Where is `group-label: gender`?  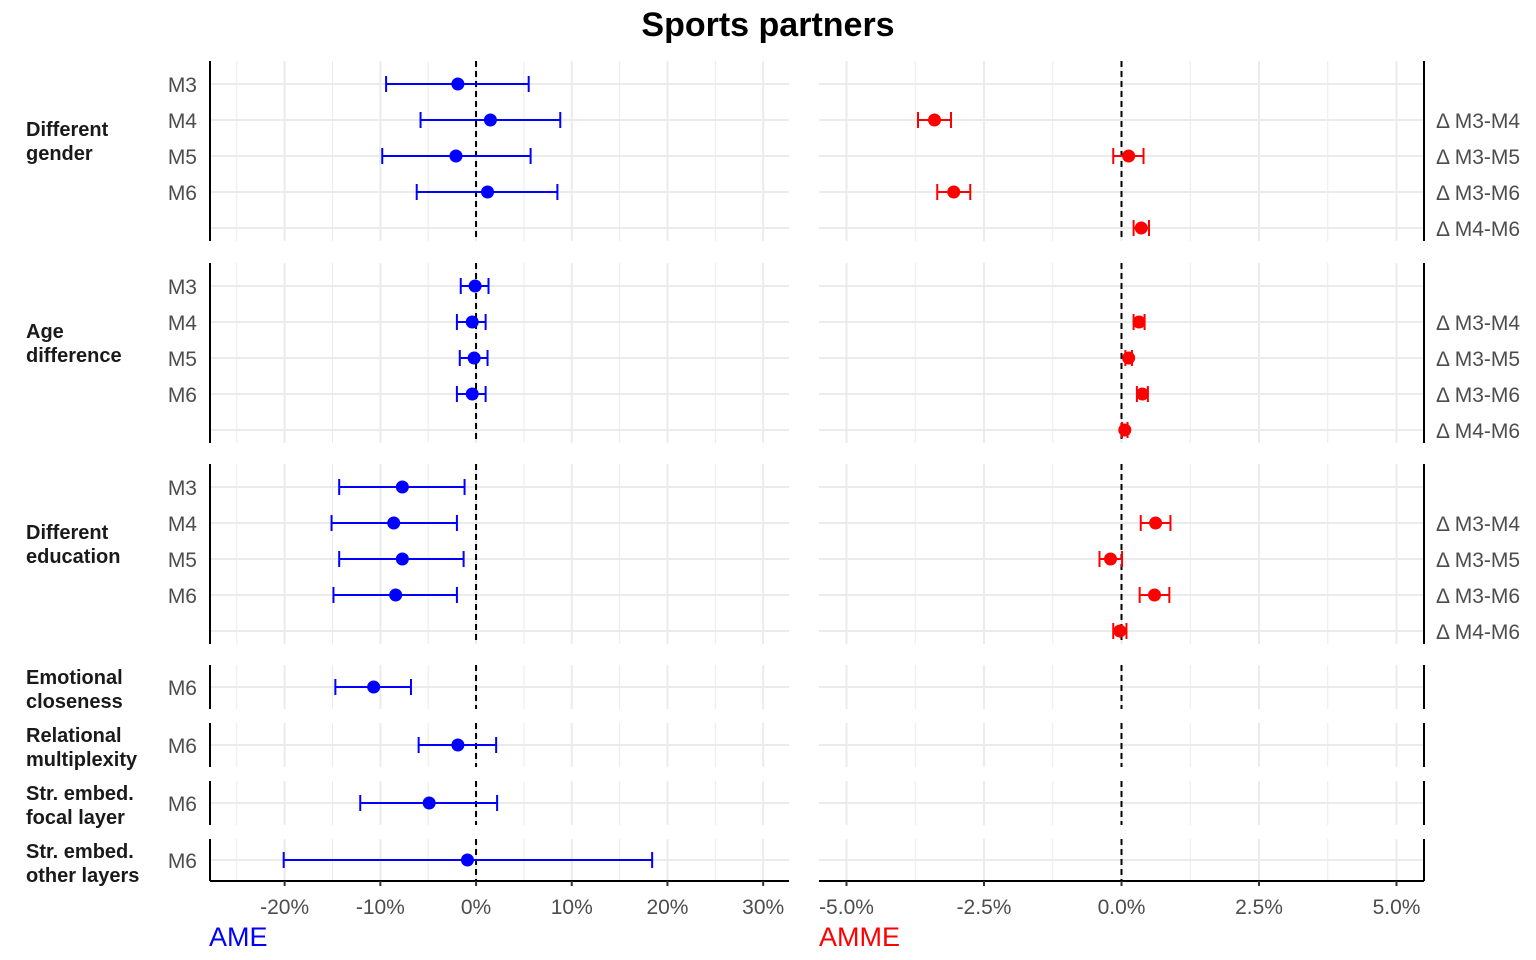
group-label: gender is located at coordinates (59, 154).